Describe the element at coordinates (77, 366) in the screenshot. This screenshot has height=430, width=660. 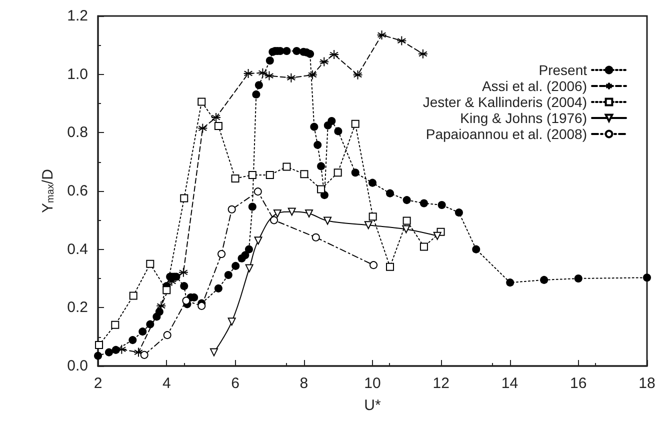
I see `y-tick-label: 0.0` at that location.